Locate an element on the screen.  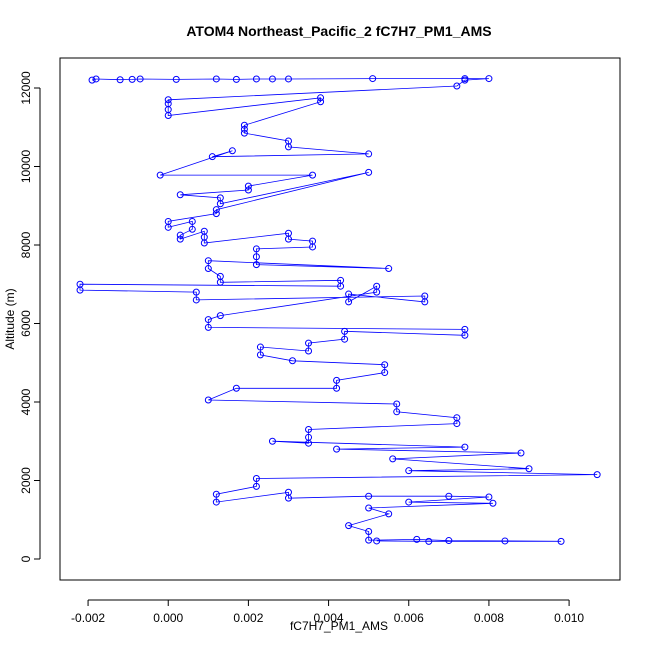
y-tick-label: 4000 is located at coordinates (26, 401).